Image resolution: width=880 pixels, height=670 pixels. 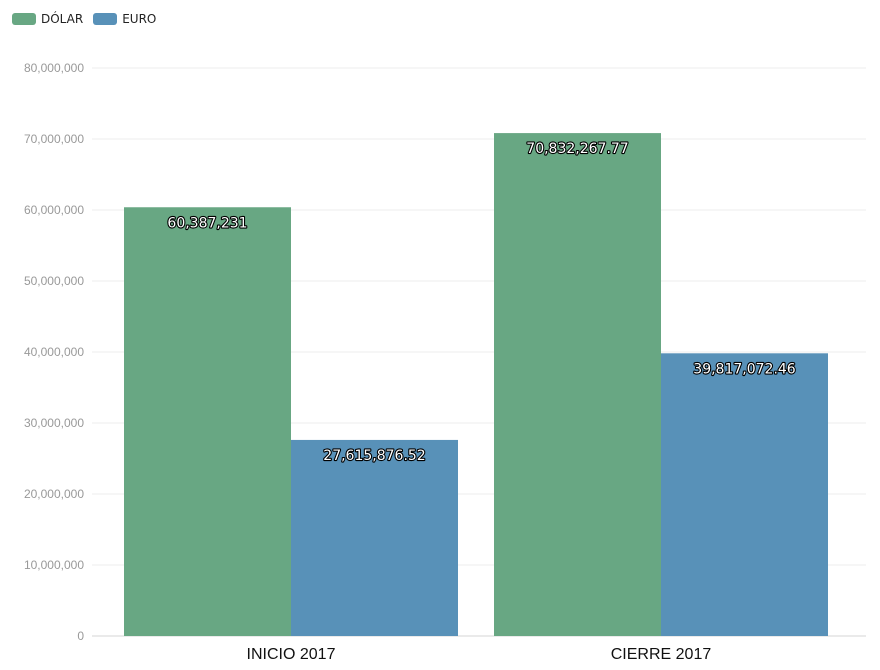 What do you see at coordinates (291, 654) in the screenshot?
I see `x-tick-label: INICIO 2017` at bounding box center [291, 654].